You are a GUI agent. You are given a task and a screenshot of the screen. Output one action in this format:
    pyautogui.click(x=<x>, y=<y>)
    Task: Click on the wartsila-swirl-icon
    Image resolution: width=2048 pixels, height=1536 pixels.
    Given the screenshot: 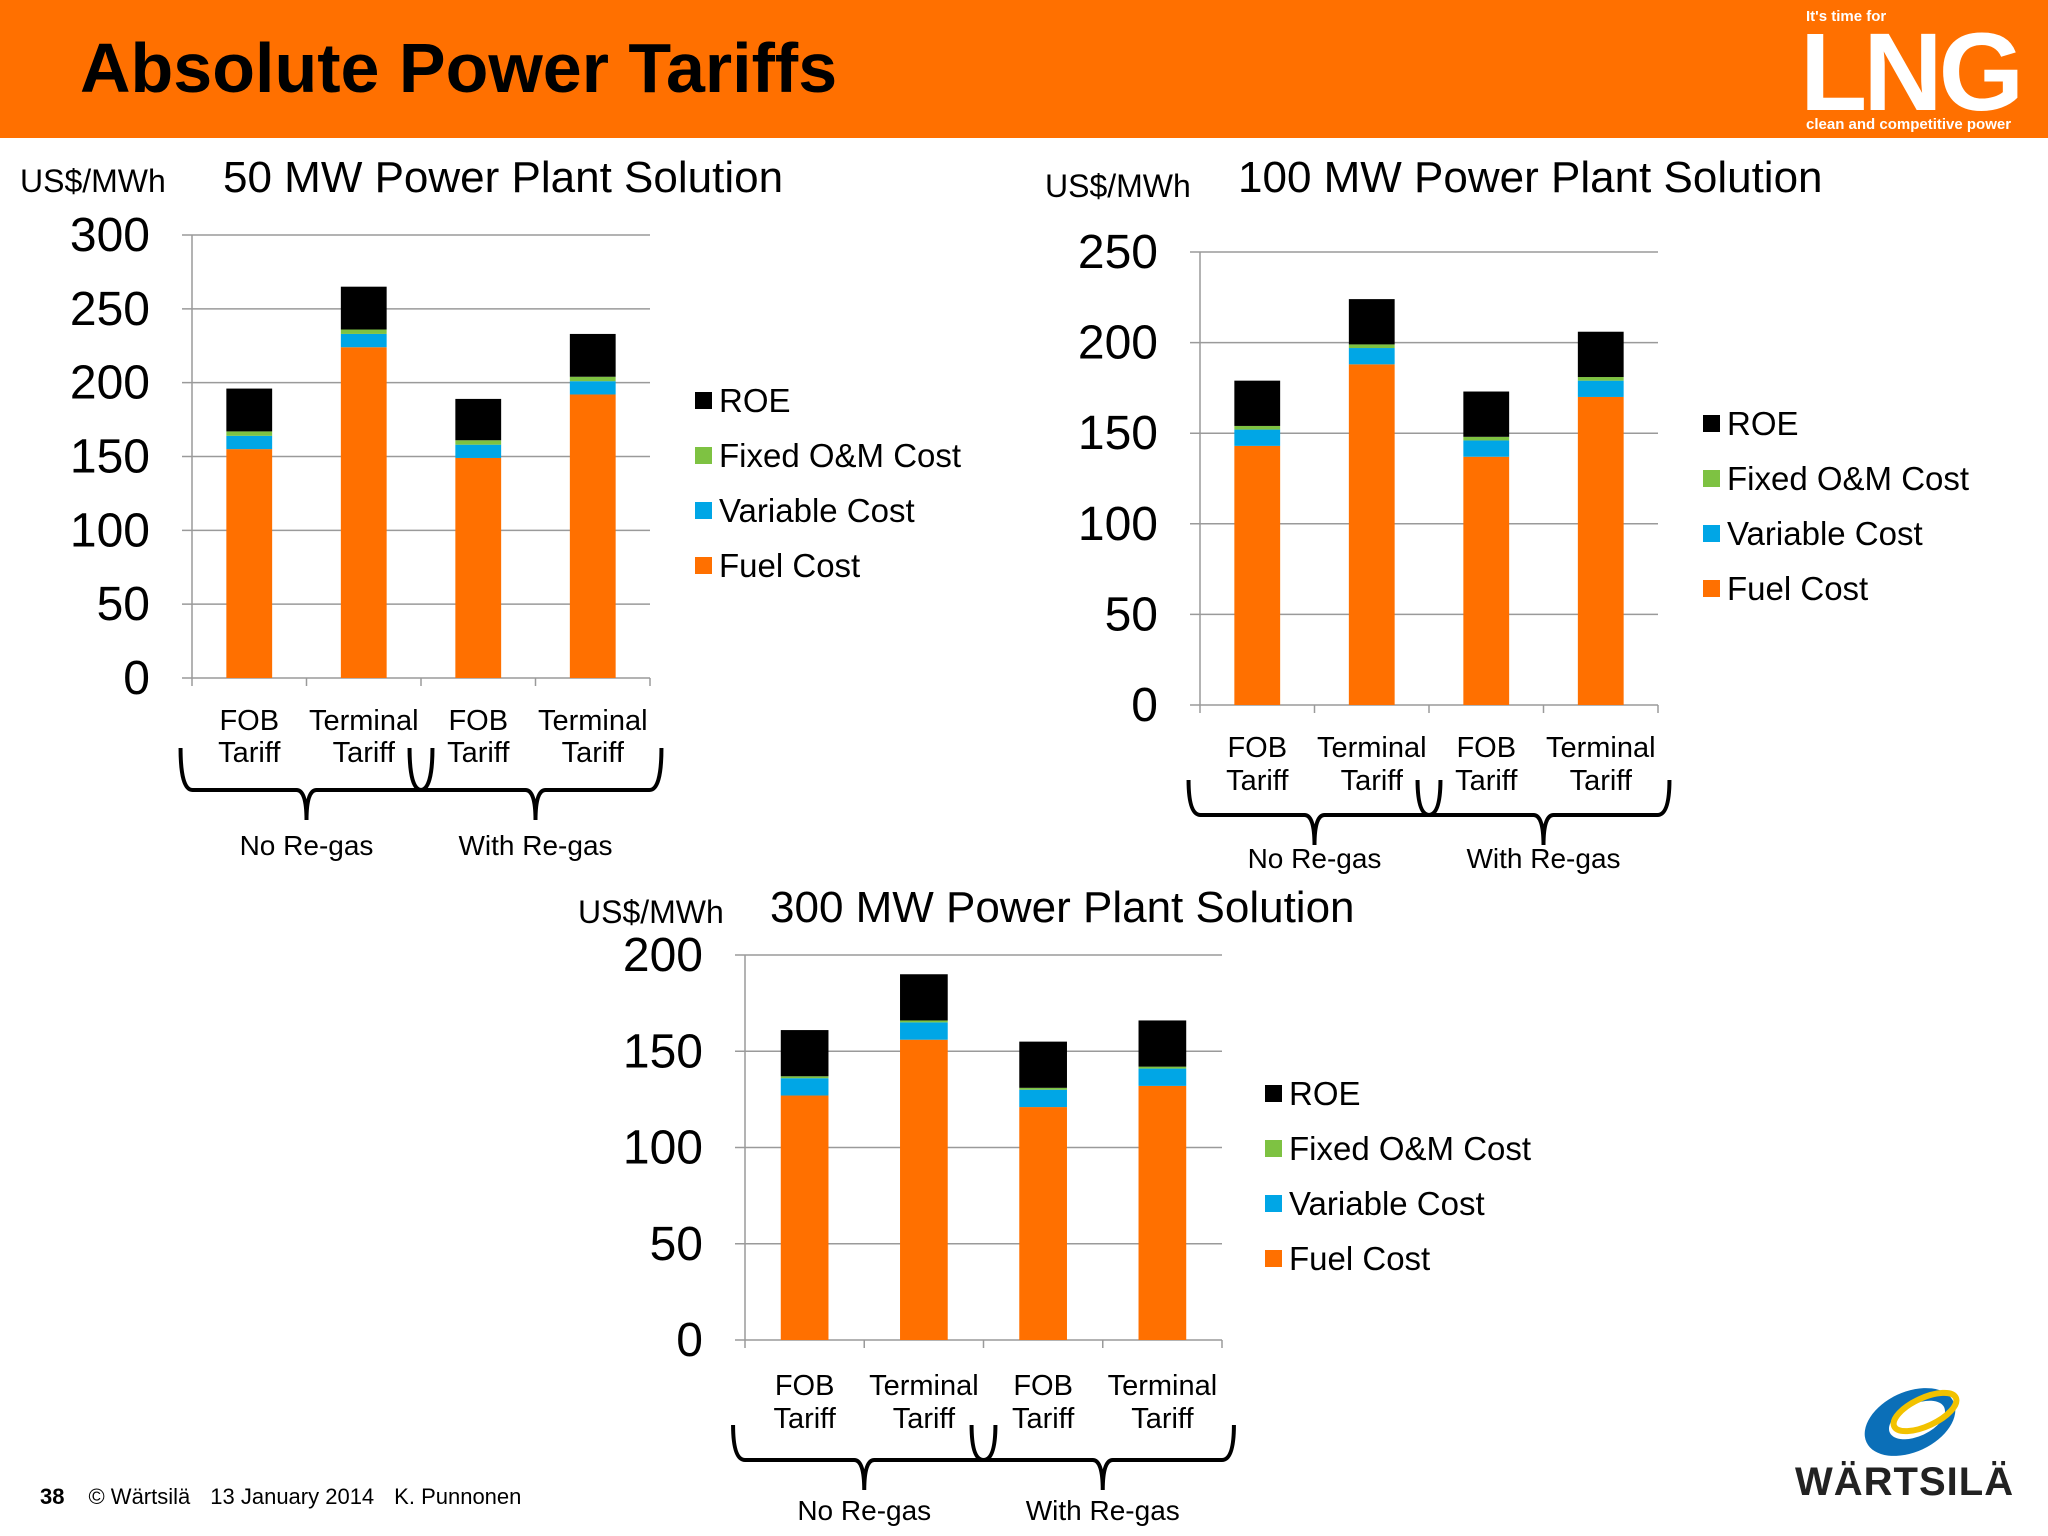 What is the action you would take?
    pyautogui.click(x=1912, y=1422)
    